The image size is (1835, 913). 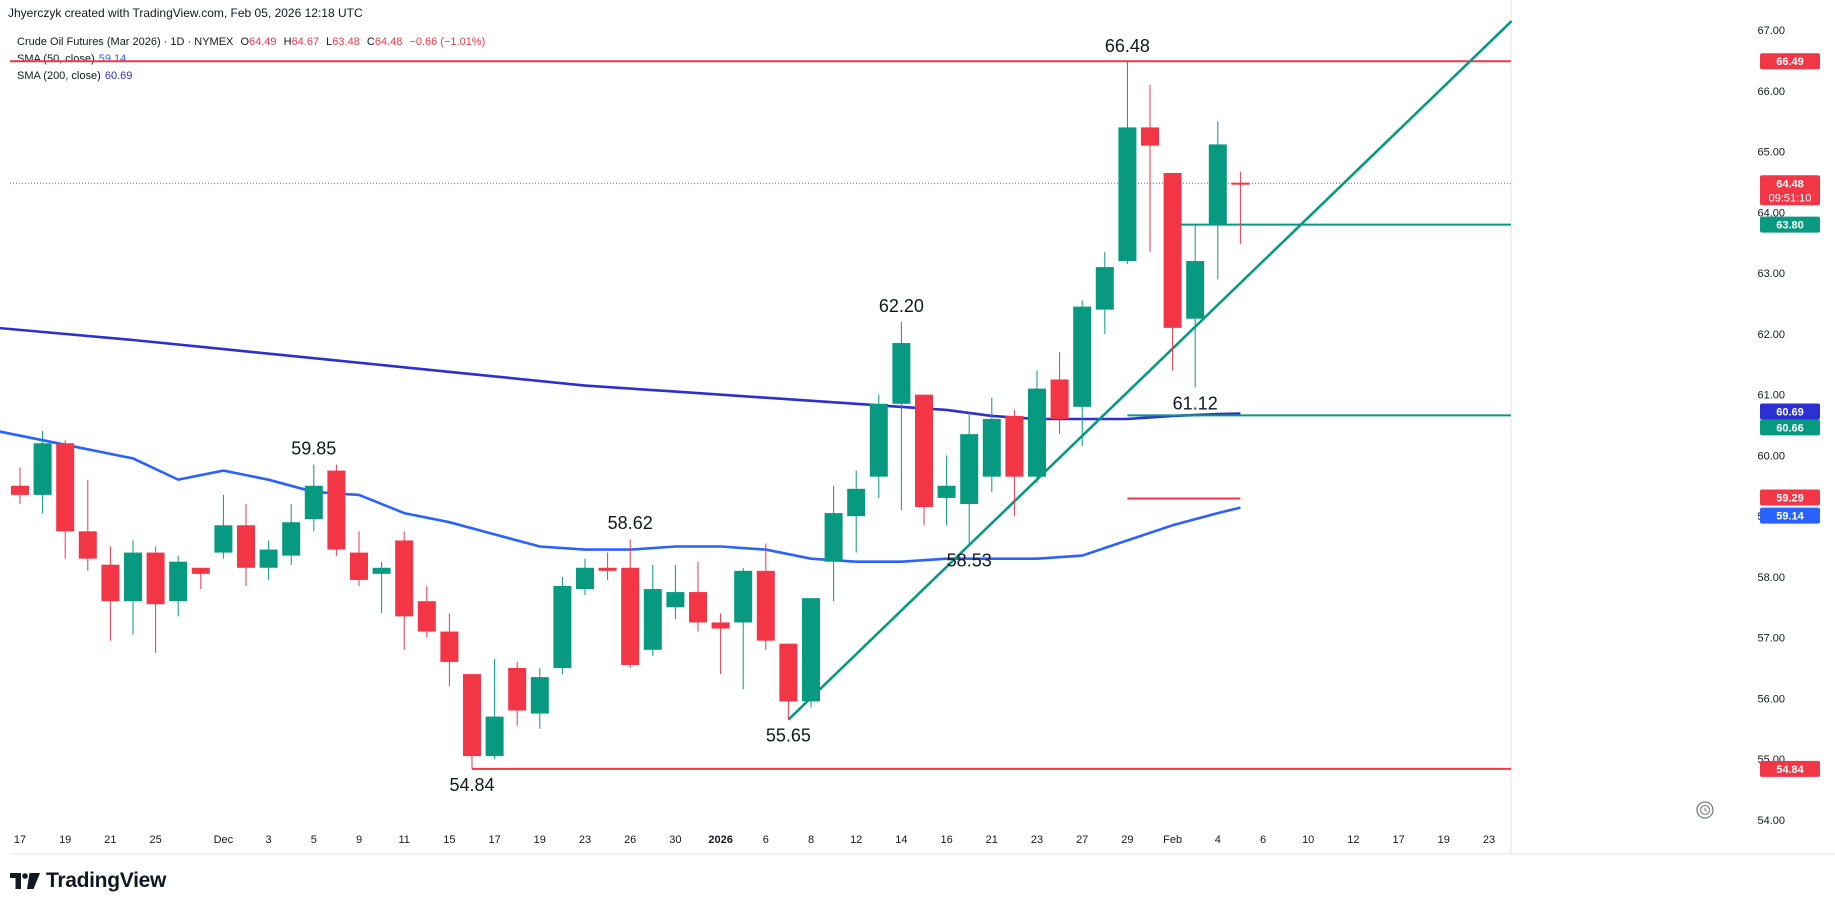 I want to click on ohlc-open: O64.49, so click(x=258, y=42).